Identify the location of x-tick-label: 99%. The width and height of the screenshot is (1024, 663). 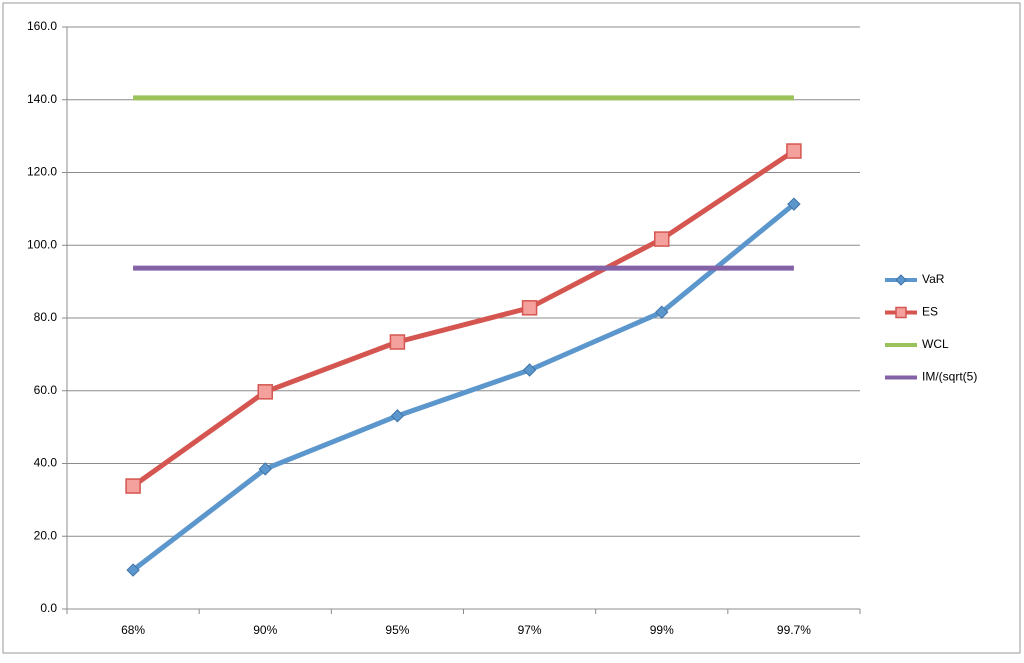
(662, 630).